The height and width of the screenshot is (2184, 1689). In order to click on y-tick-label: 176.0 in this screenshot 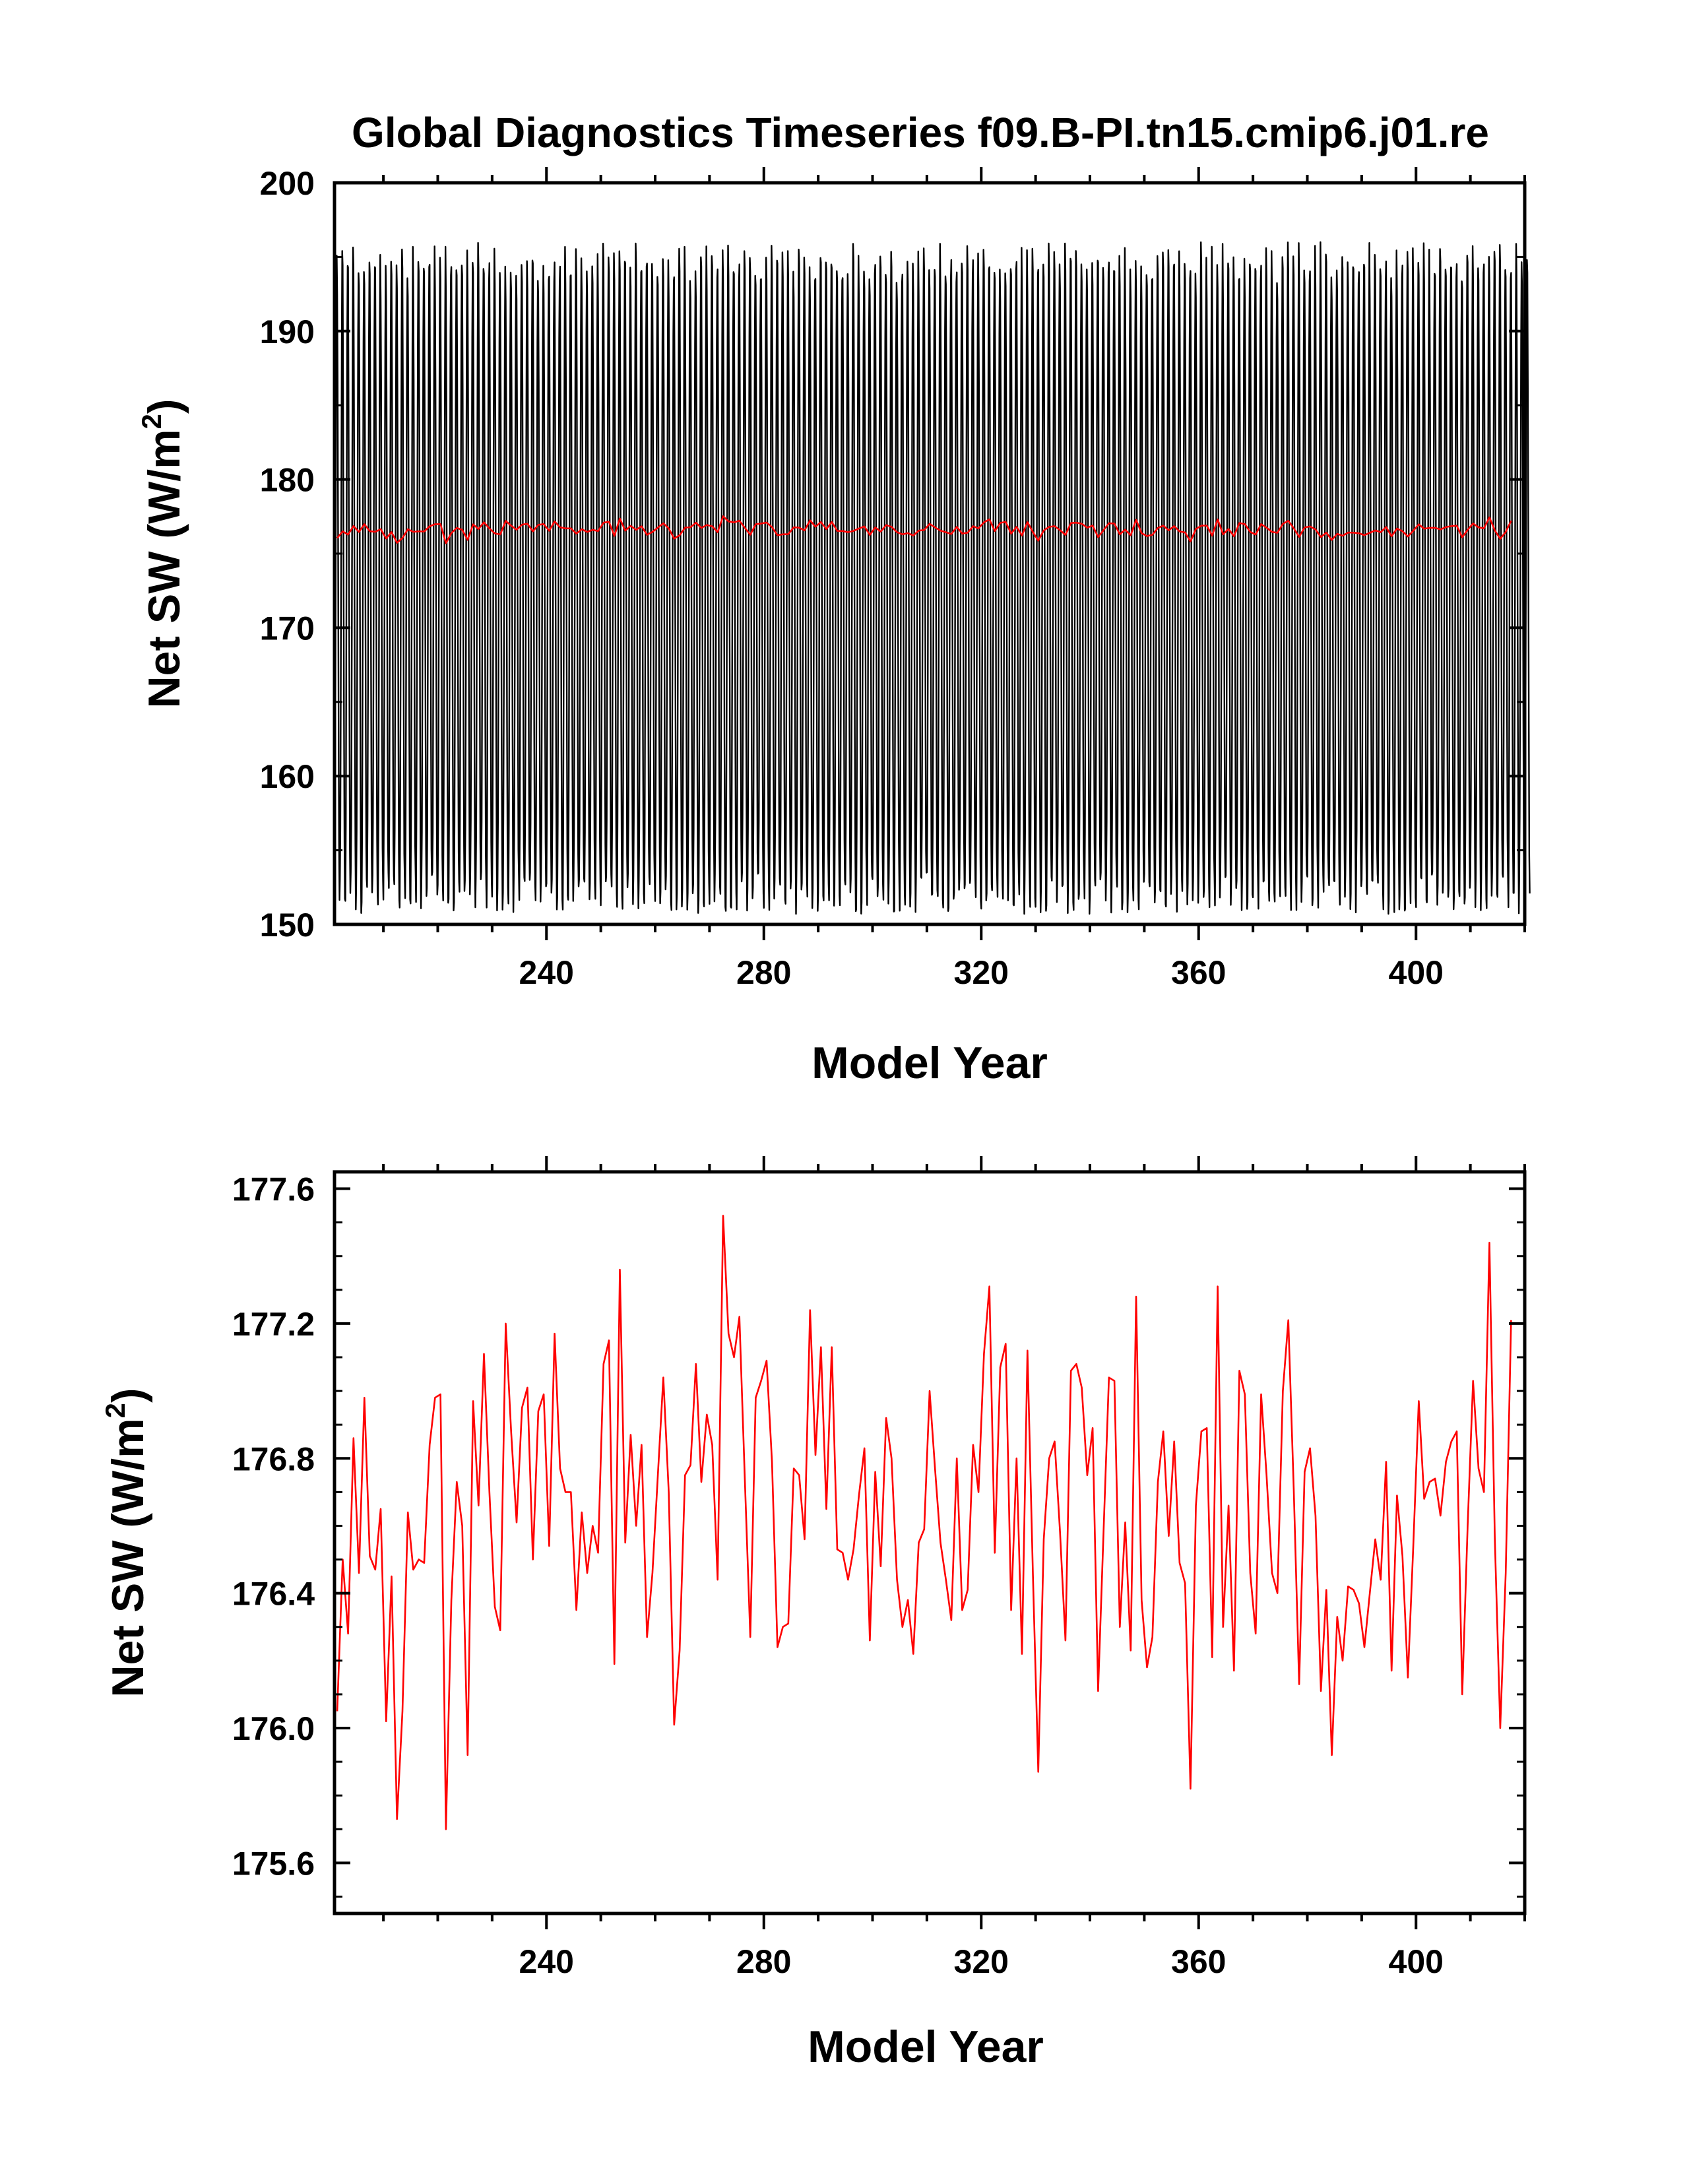, I will do `click(273, 1728)`.